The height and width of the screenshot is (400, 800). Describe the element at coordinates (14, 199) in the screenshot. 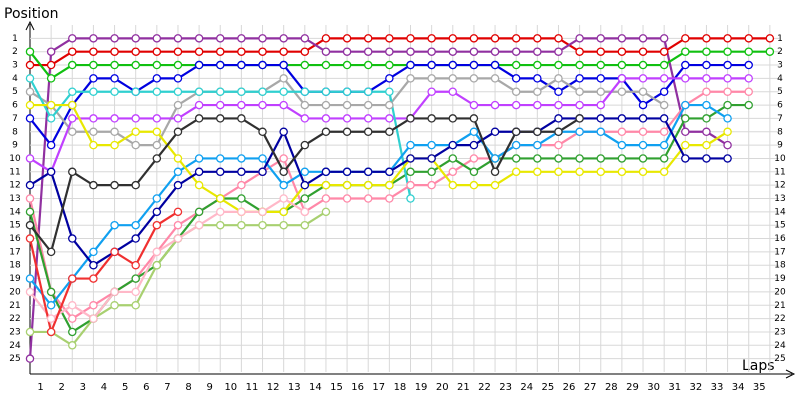

I see `y-tick-label: 13` at that location.